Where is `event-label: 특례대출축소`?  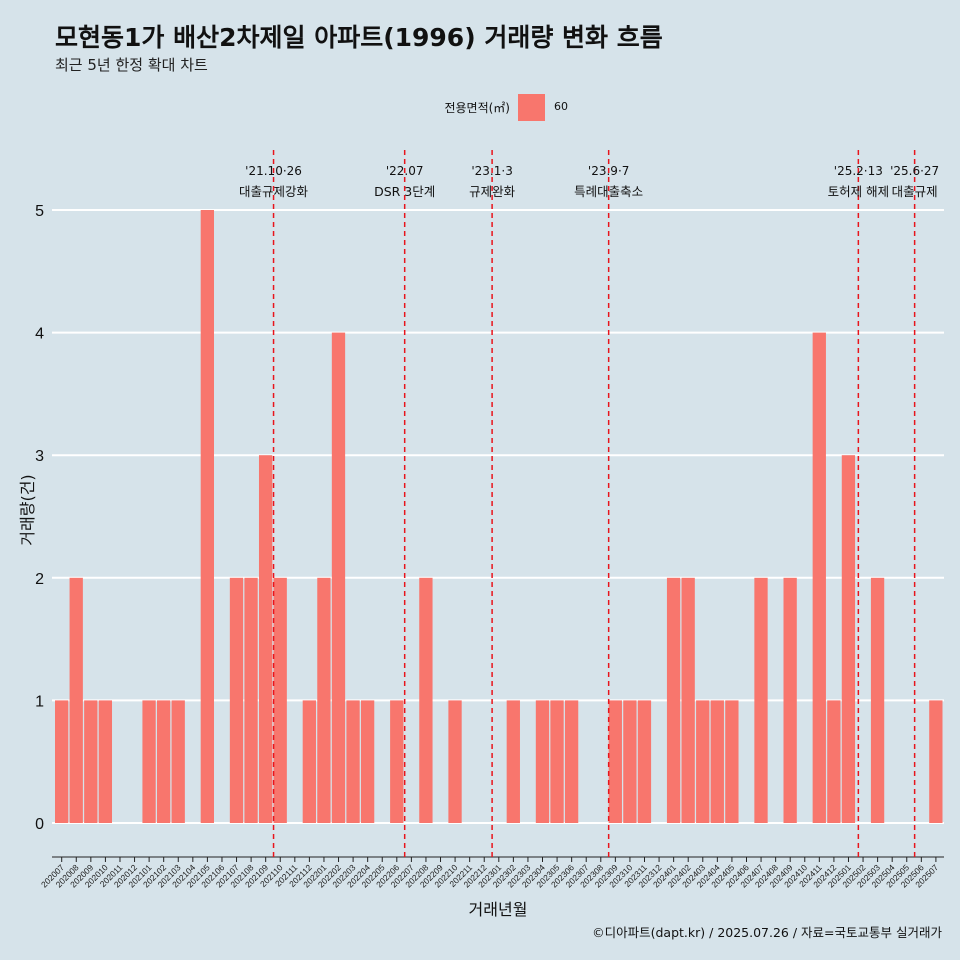 event-label: 특례대출축소 is located at coordinates (608, 191).